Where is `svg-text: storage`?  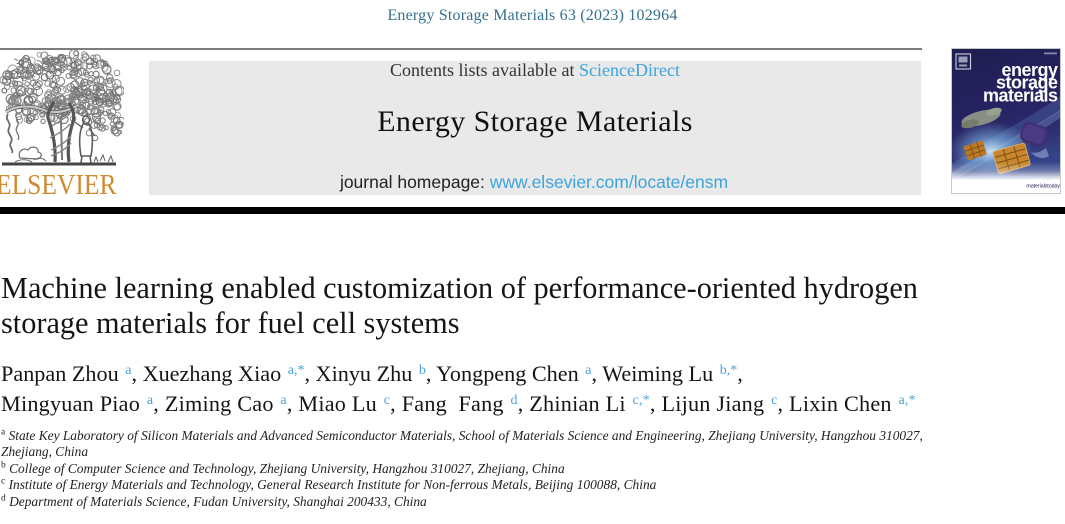
svg-text: storage is located at coordinates (1027, 83).